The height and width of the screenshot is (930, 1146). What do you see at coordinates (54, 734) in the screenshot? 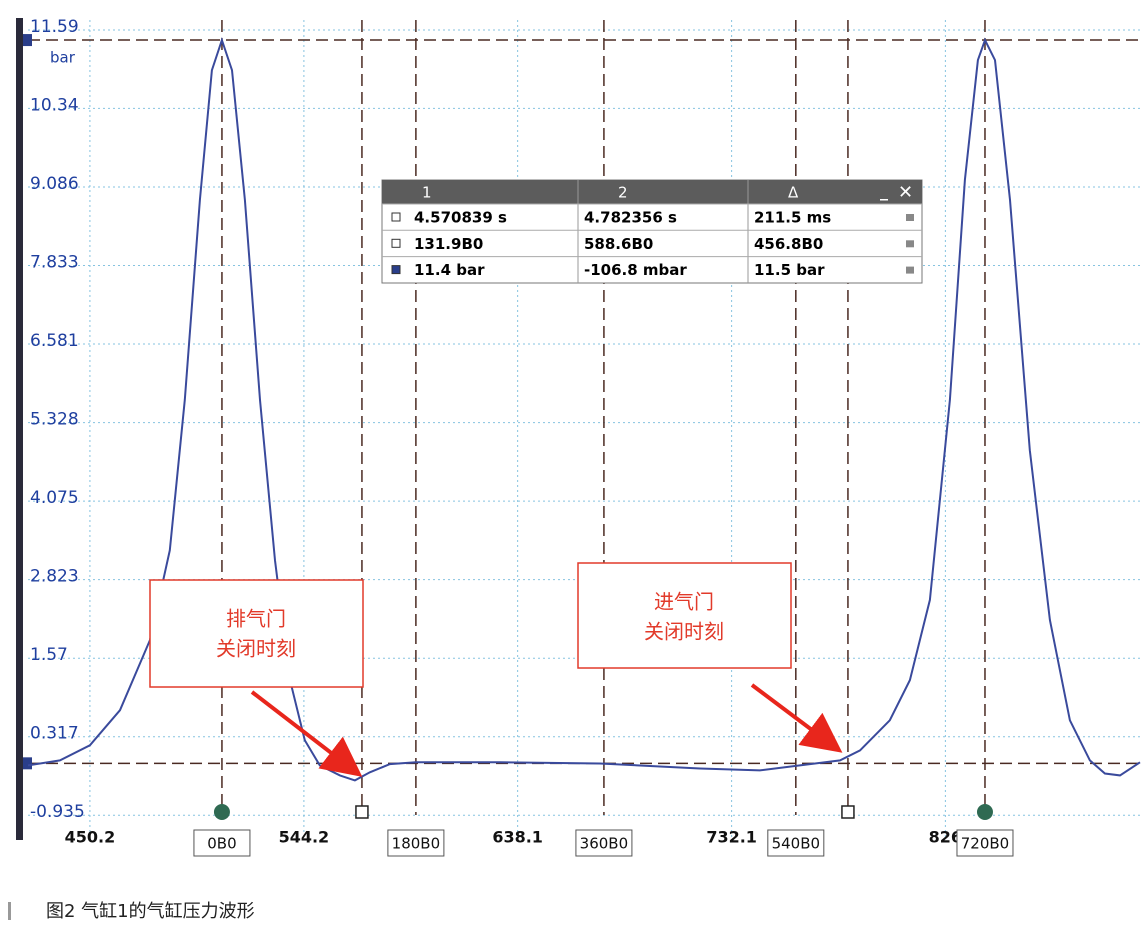
I see `y-tick-label: 0.317` at bounding box center [54, 734].